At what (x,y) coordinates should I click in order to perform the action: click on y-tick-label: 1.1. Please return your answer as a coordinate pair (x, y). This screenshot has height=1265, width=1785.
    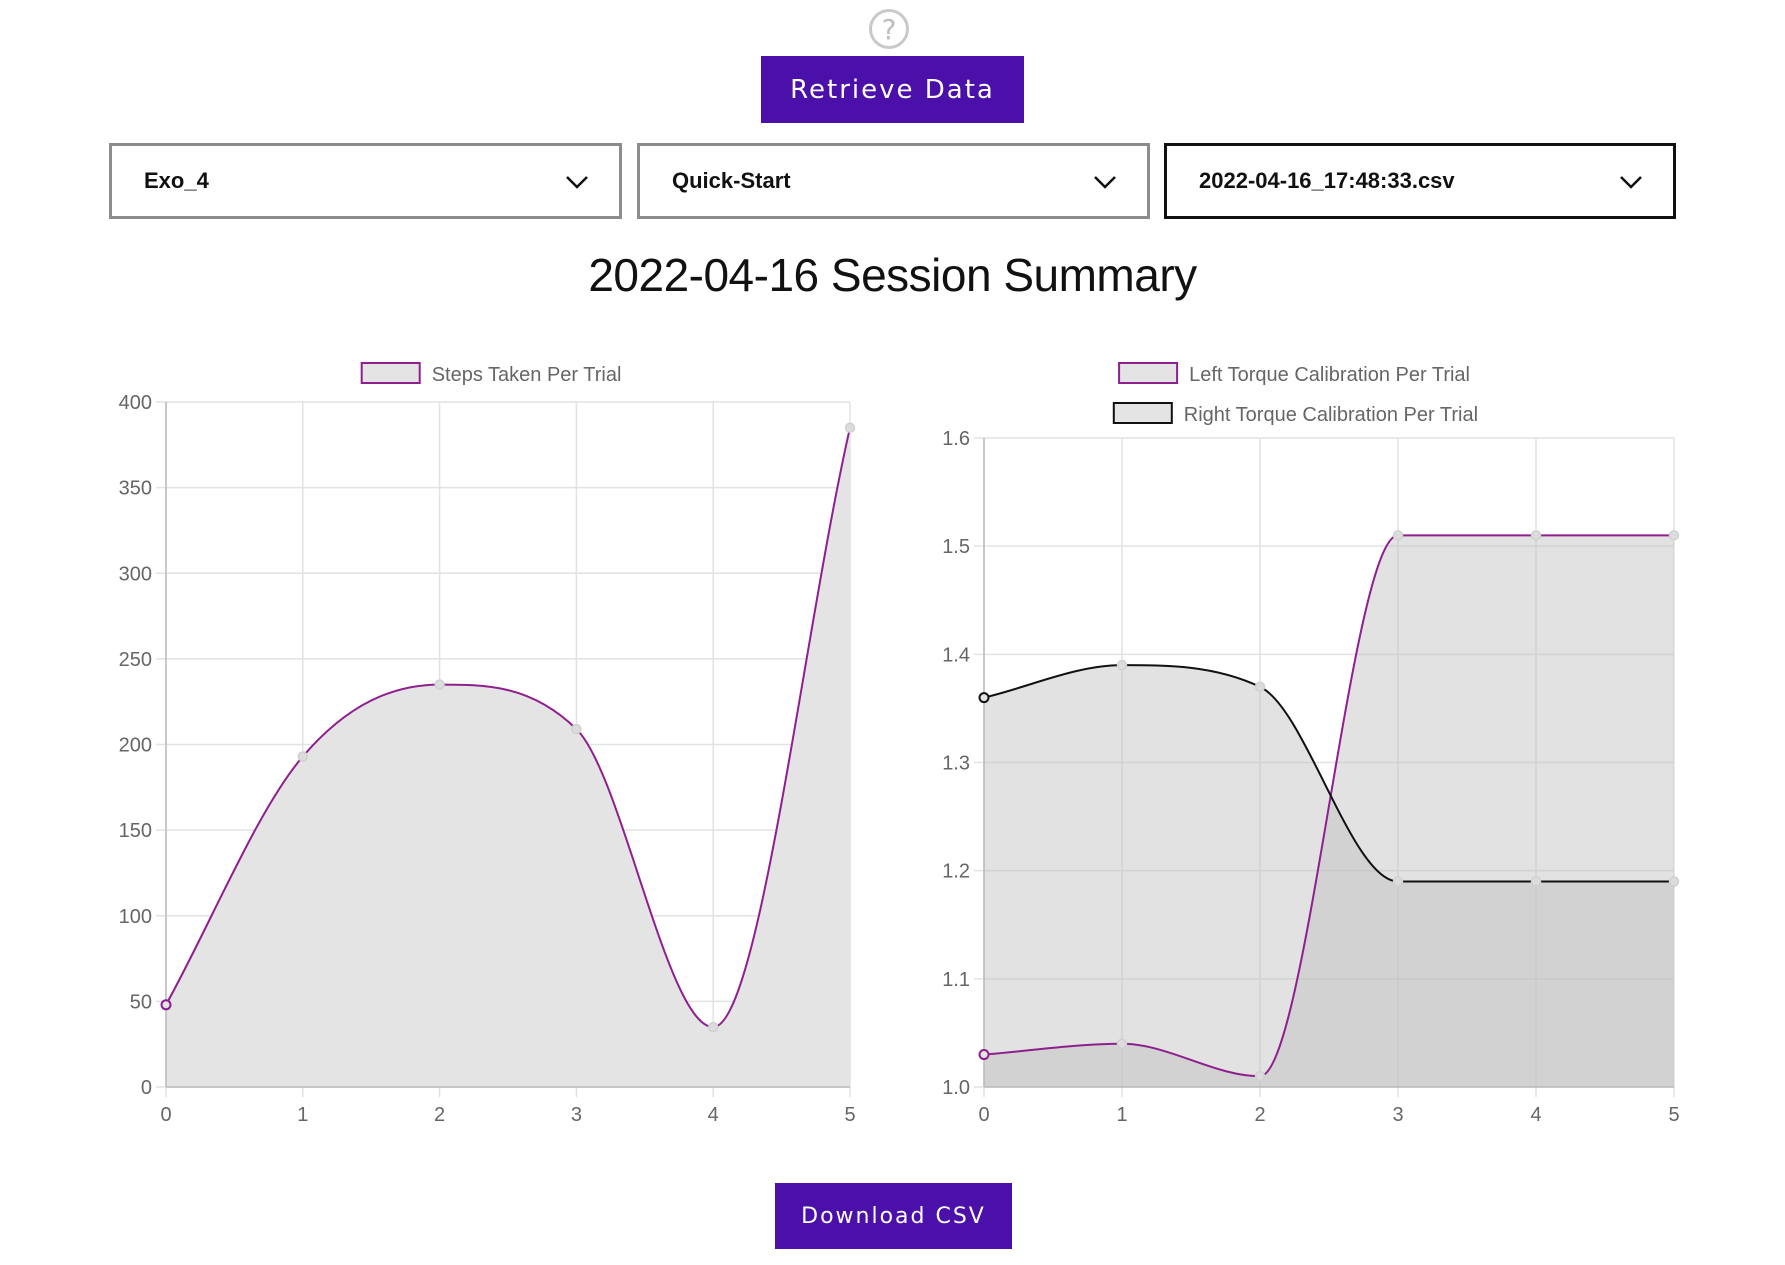
    Looking at the image, I should click on (956, 980).